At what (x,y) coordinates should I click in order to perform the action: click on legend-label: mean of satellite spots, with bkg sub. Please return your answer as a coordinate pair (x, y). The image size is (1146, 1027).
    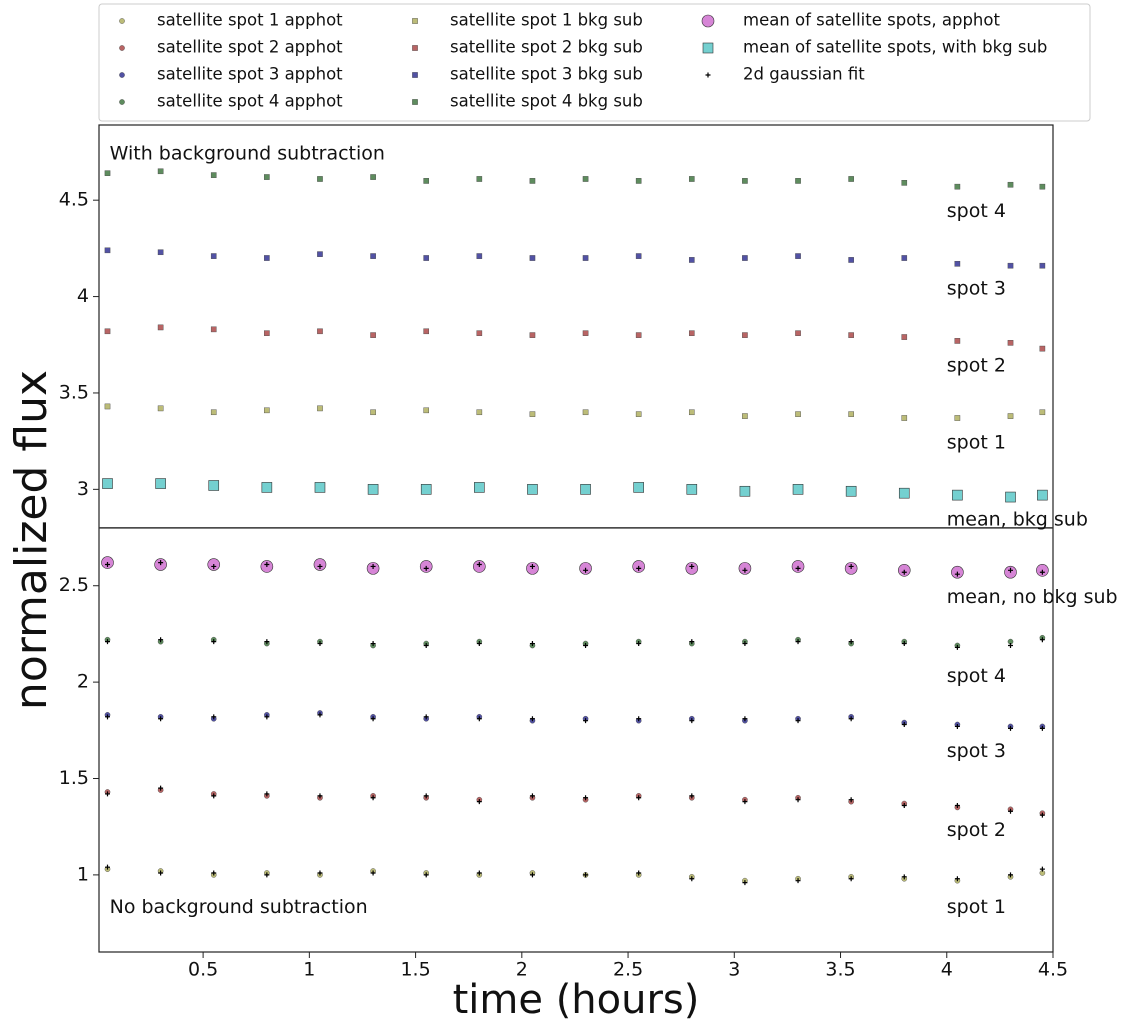
    Looking at the image, I should click on (895, 47).